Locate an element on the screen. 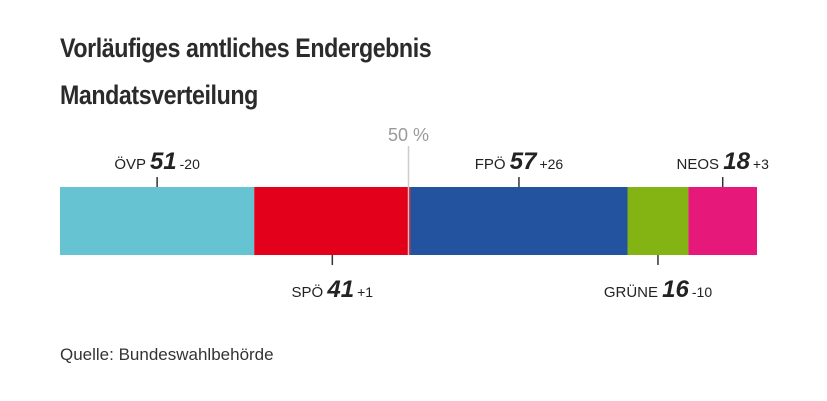 The height and width of the screenshot is (401, 827). party-seats: 51 is located at coordinates (163, 161).